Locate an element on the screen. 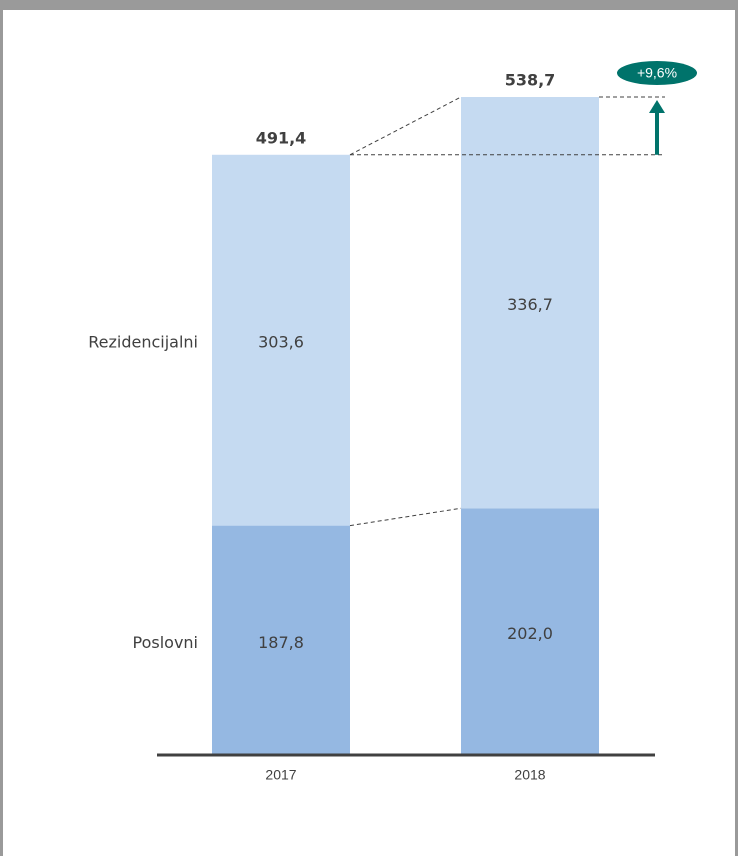 The width and height of the screenshot is (738, 856). total-label: 491,4 is located at coordinates (281, 137).